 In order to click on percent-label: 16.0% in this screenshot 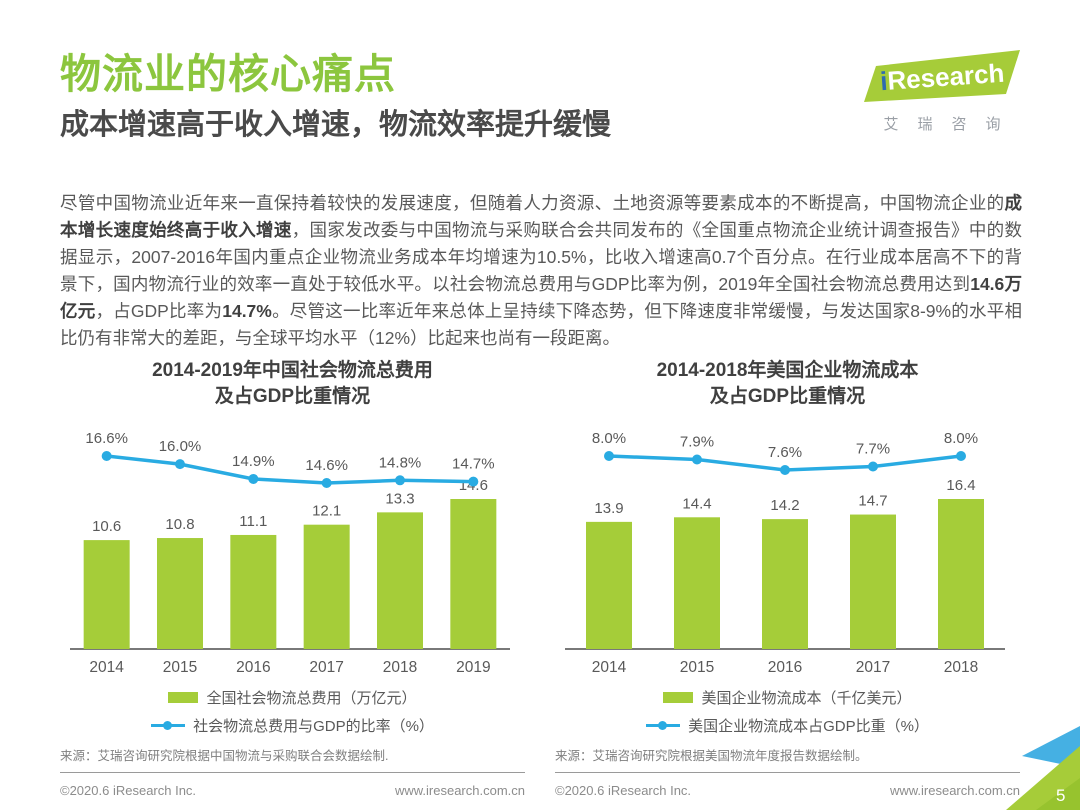, I will do `click(180, 446)`.